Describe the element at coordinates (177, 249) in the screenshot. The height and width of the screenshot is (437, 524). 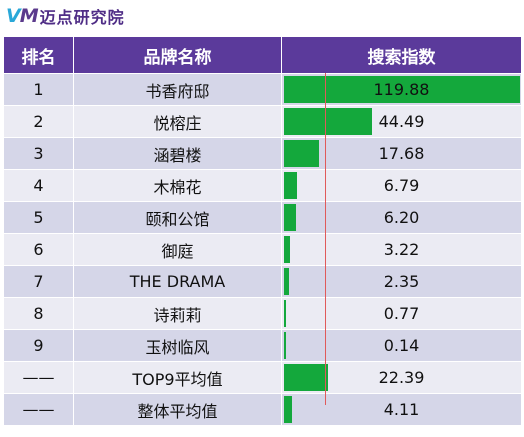
I see `brand-name-cell: 御庭` at that location.